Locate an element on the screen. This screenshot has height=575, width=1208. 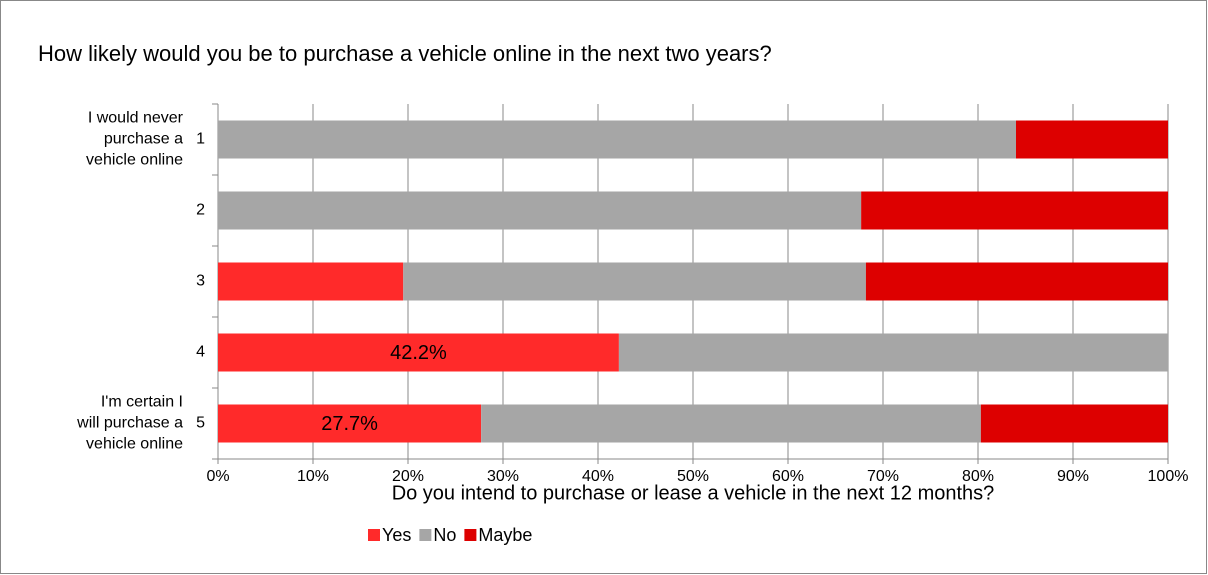
y-tick-label: 5 is located at coordinates (200, 423).